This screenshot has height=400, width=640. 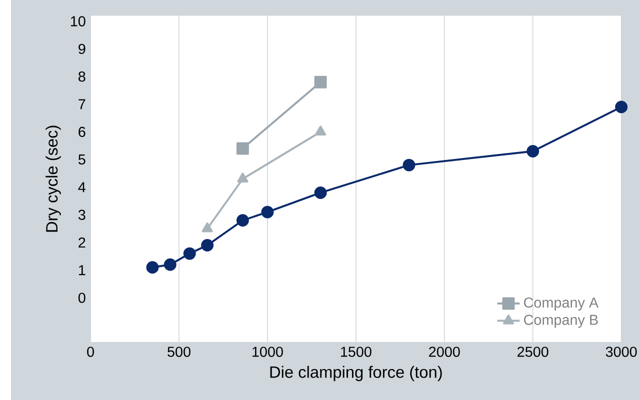 I want to click on legend-label: Company A, so click(x=561, y=303).